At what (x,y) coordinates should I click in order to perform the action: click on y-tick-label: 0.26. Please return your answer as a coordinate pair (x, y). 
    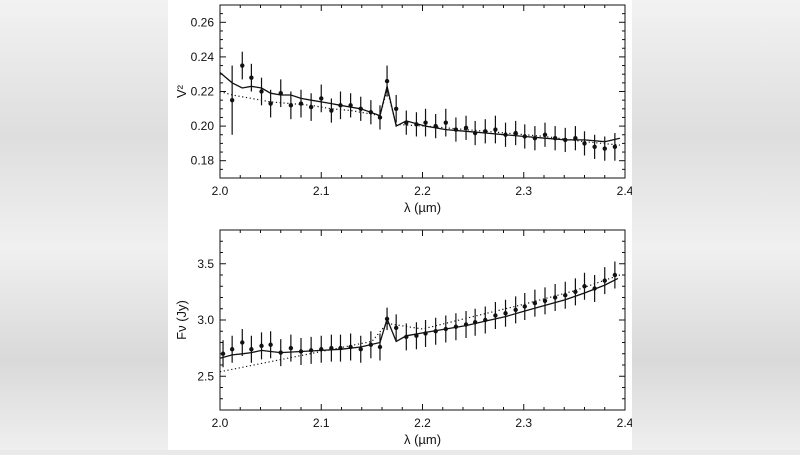
    Looking at the image, I should click on (203, 22).